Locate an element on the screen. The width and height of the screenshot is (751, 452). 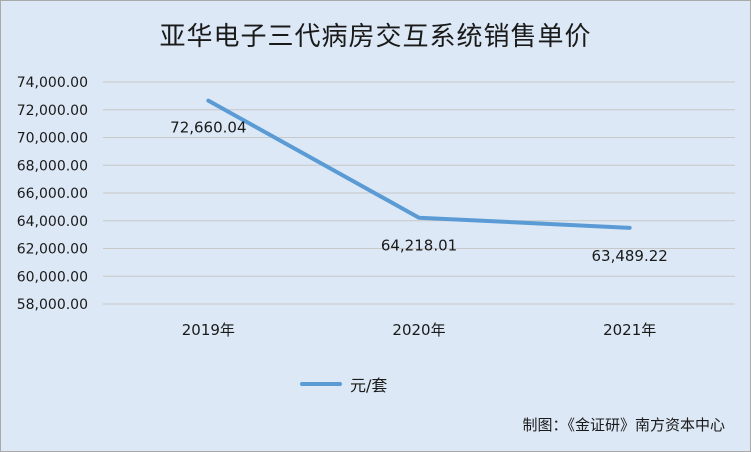
x-tick-label: 2021年 is located at coordinates (629, 330).